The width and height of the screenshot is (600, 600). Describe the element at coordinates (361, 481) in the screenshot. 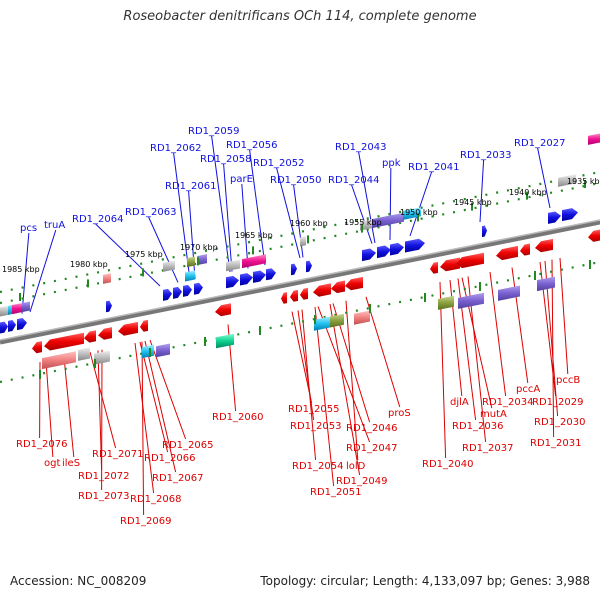

I see `reverse-gene-label: RD1_2049` at that location.